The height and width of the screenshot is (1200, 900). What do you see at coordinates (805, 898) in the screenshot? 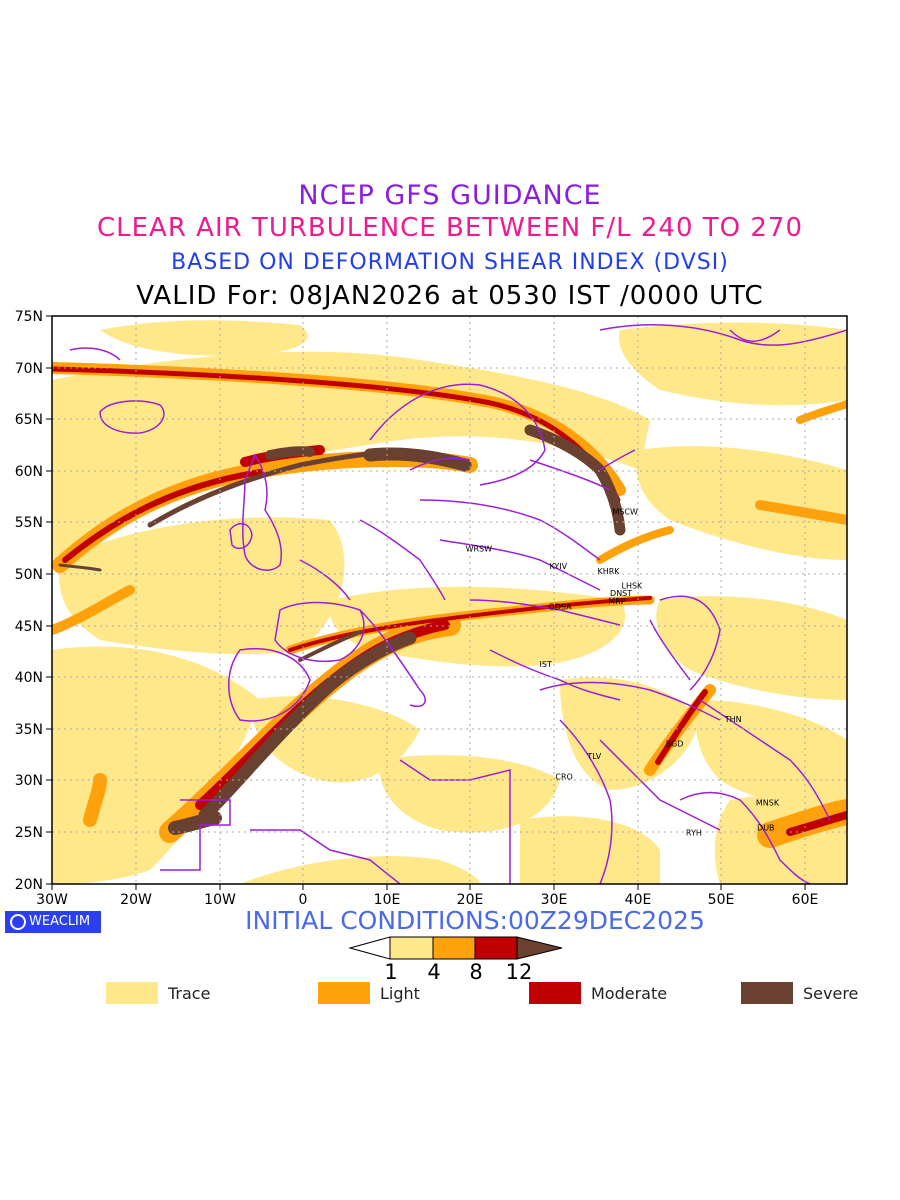
I see `lon-label: 60E` at bounding box center [805, 898].